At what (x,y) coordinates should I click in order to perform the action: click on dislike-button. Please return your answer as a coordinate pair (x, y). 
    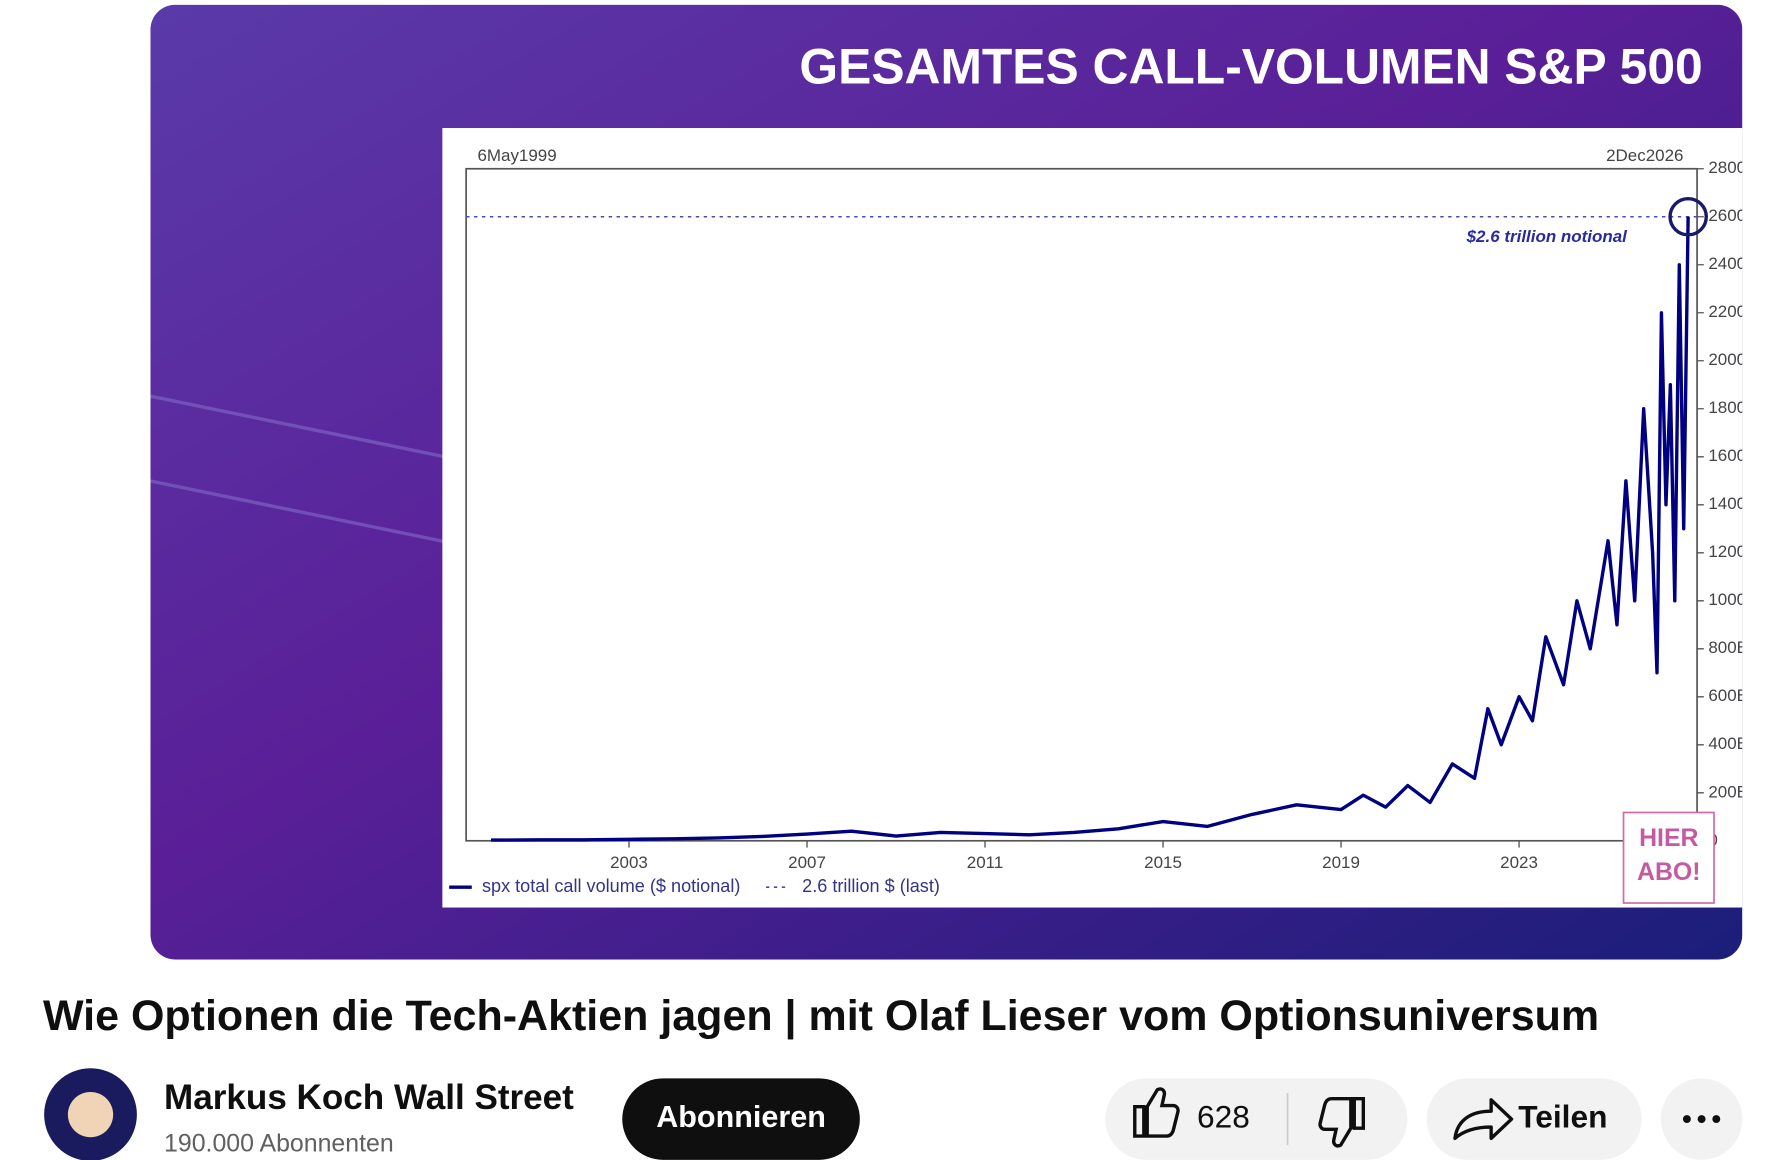
    Looking at the image, I should click on (1342, 1122).